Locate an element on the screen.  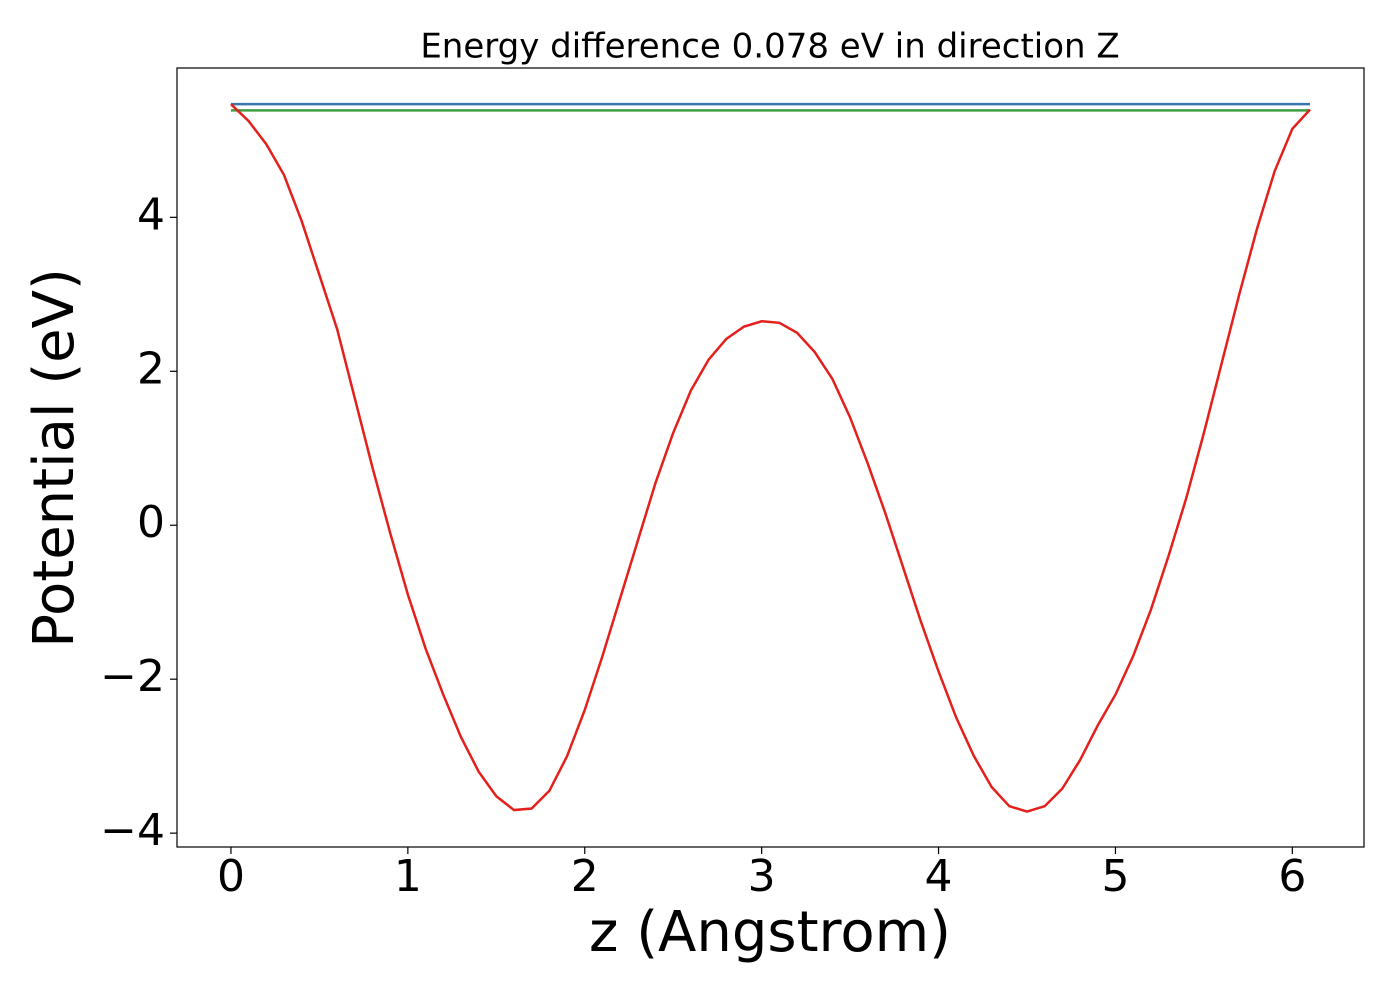
x-tick-label: 0 is located at coordinates (231, 876).